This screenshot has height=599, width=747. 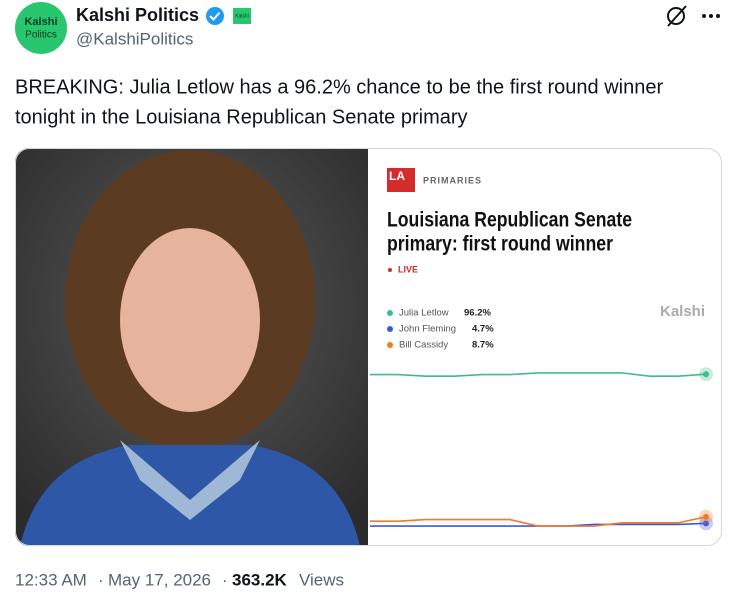 I want to click on verified-check, so click(x=215, y=16).